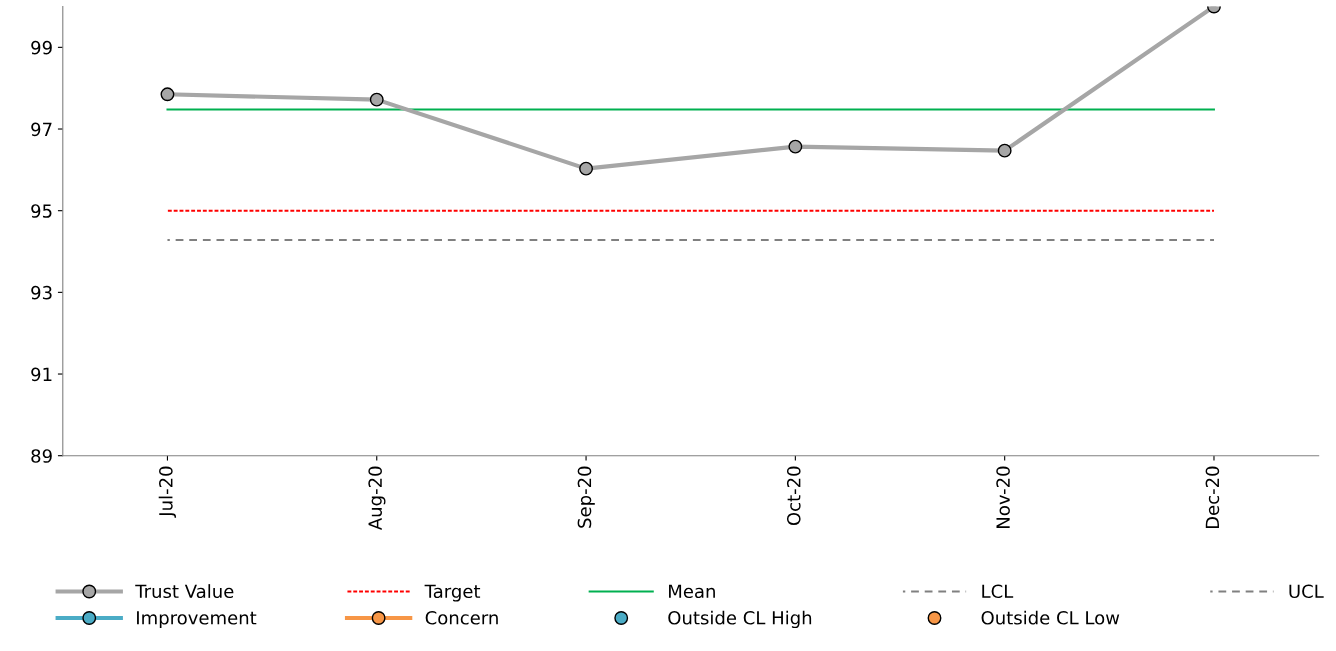  I want to click on legend-label: Improvement, so click(197, 620).